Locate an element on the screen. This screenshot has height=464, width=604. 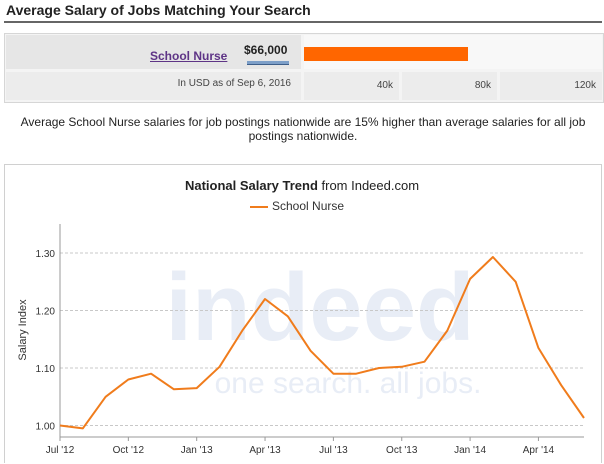
watermark-logo: indeed is located at coordinates (319, 307).